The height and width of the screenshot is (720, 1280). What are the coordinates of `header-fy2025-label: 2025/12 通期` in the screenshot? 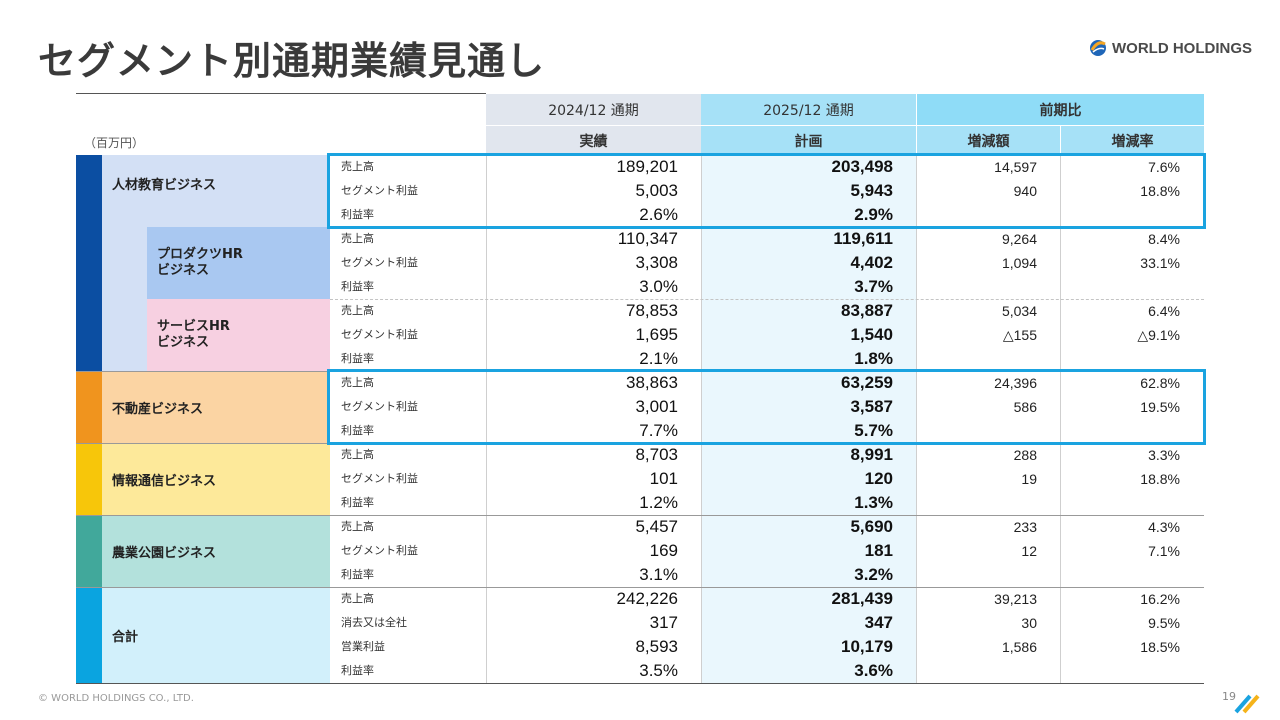 It's located at (808, 110).